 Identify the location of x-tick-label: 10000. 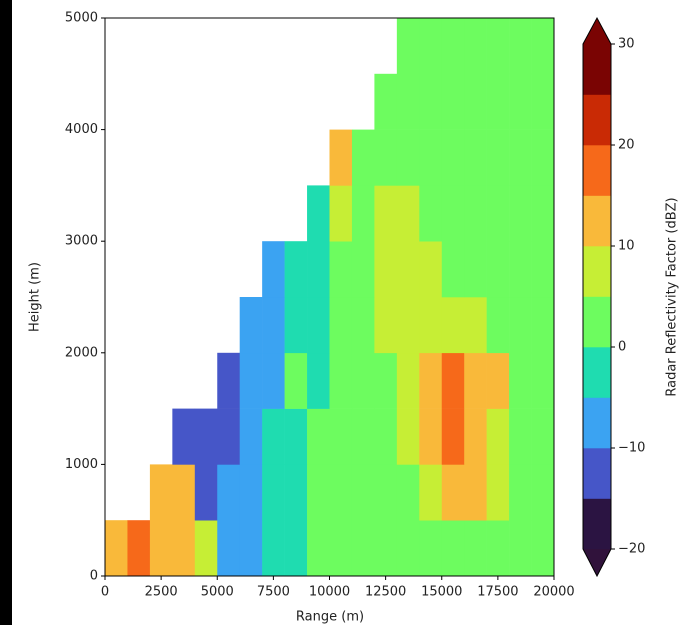
(329, 592).